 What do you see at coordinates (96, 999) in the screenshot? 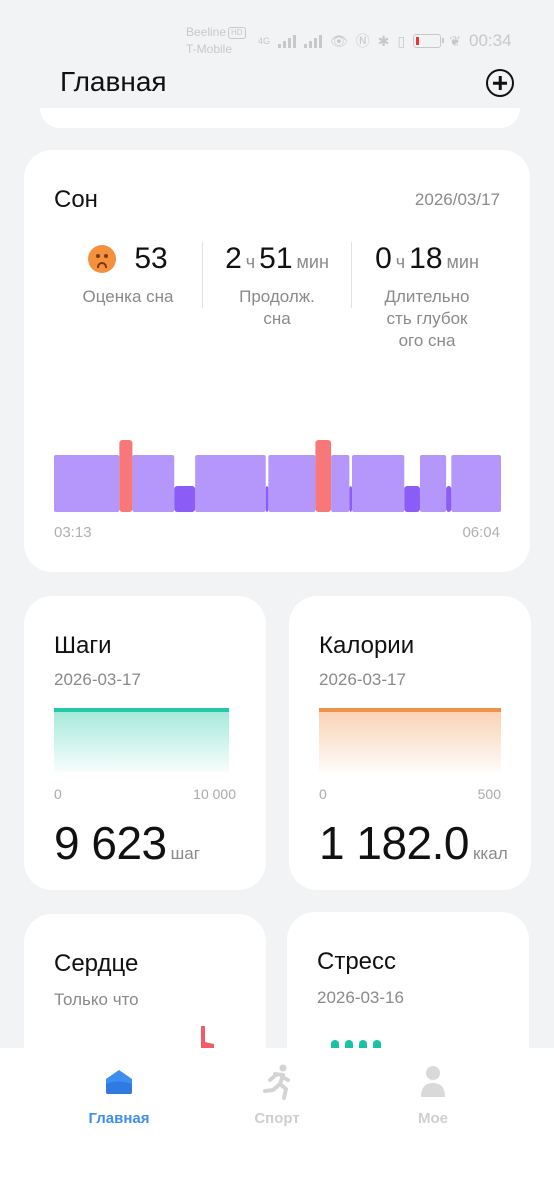
I see `heart-subtitle: Только что` at bounding box center [96, 999].